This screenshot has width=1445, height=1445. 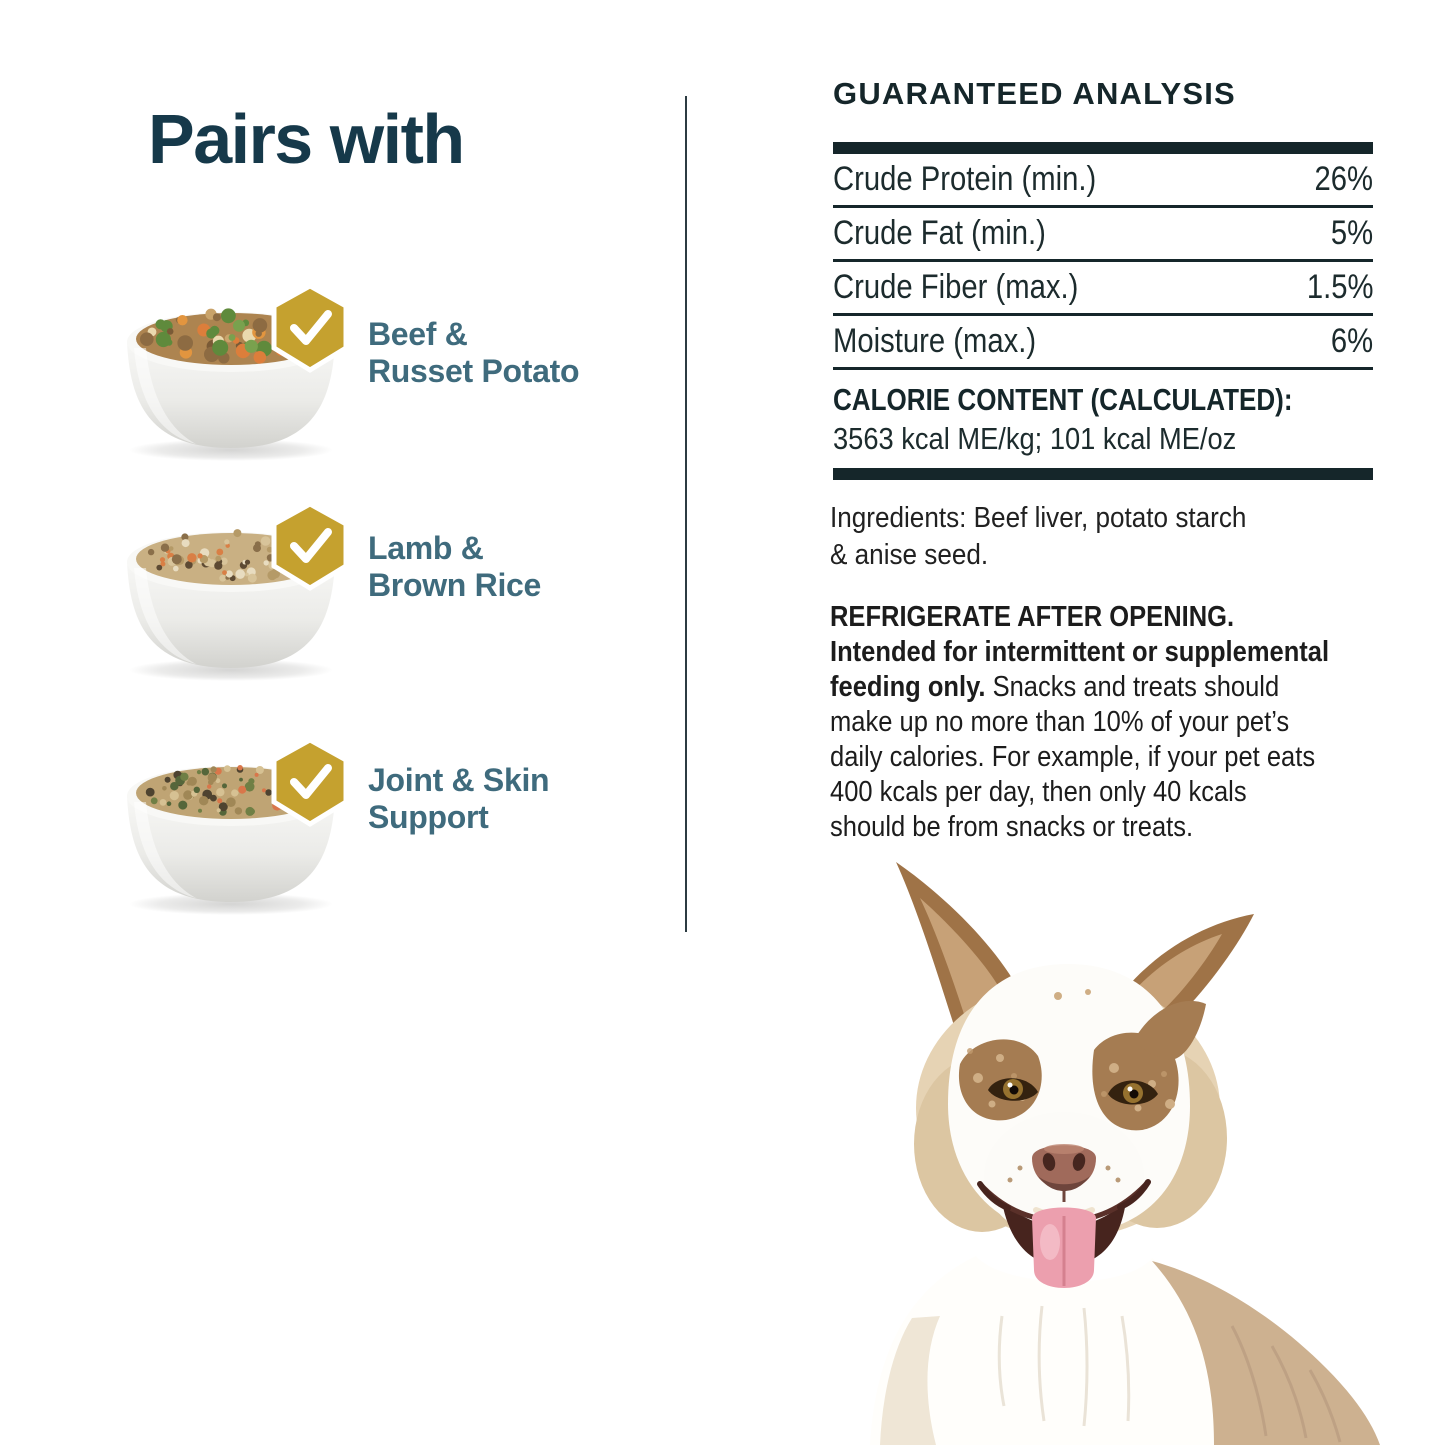 I want to click on food-texture, so click(x=232, y=790).